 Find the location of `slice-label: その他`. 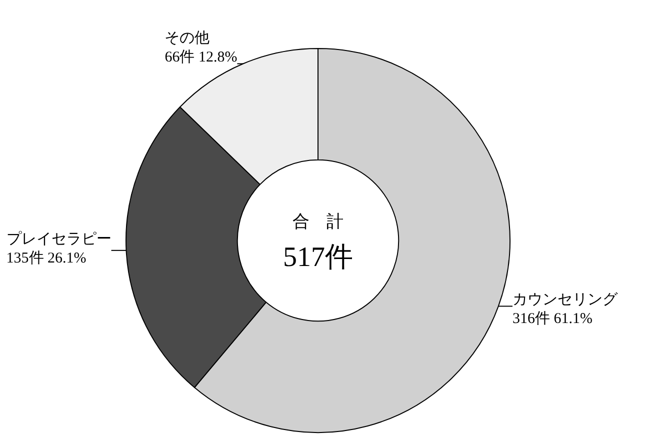

slice-label: その他 is located at coordinates (187, 37).